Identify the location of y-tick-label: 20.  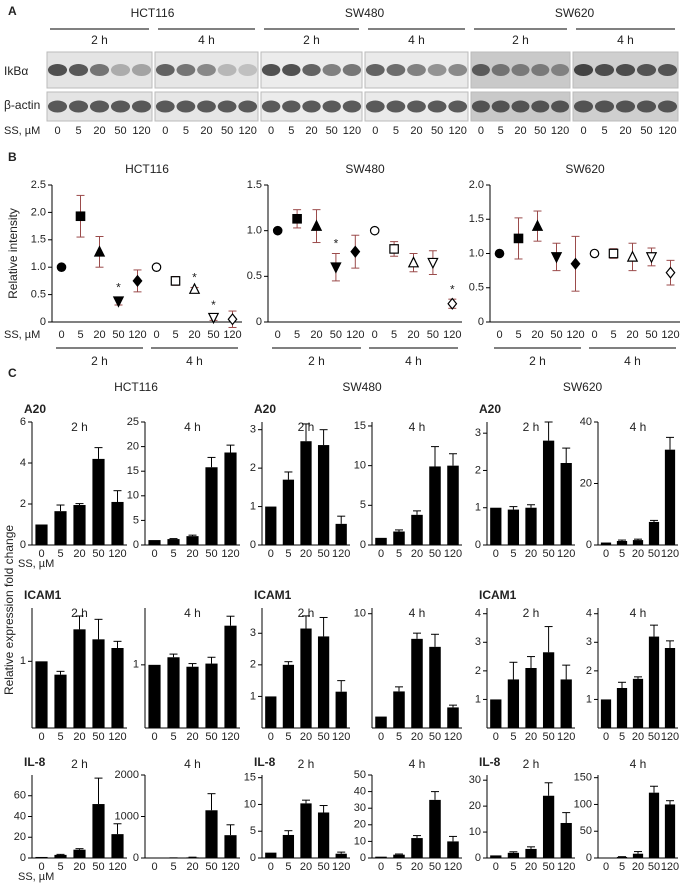
(586, 483).